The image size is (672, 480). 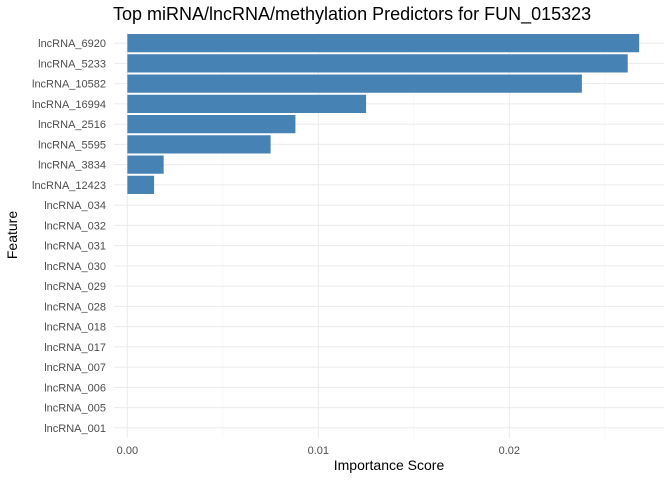 What do you see at coordinates (75, 348) in the screenshot?
I see `y-tick-label: lncRNA_017` at bounding box center [75, 348].